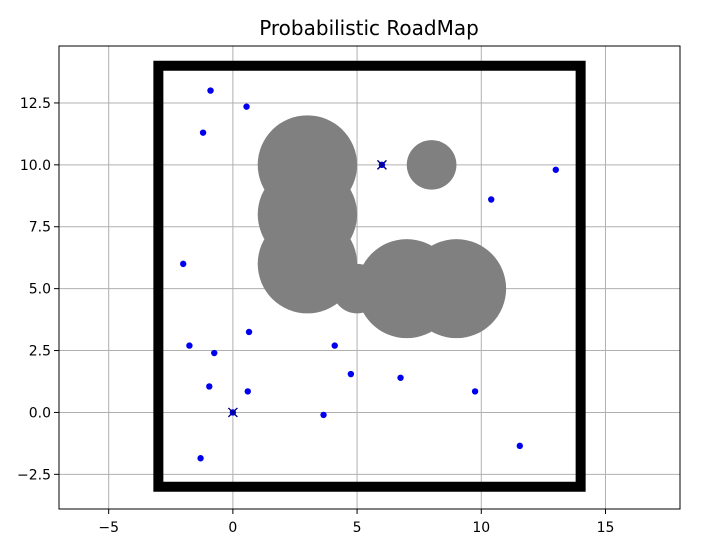 This screenshot has height=560, width=720. Describe the element at coordinates (34, 475) in the screenshot. I see `y-tick-label: −2.5` at that location.